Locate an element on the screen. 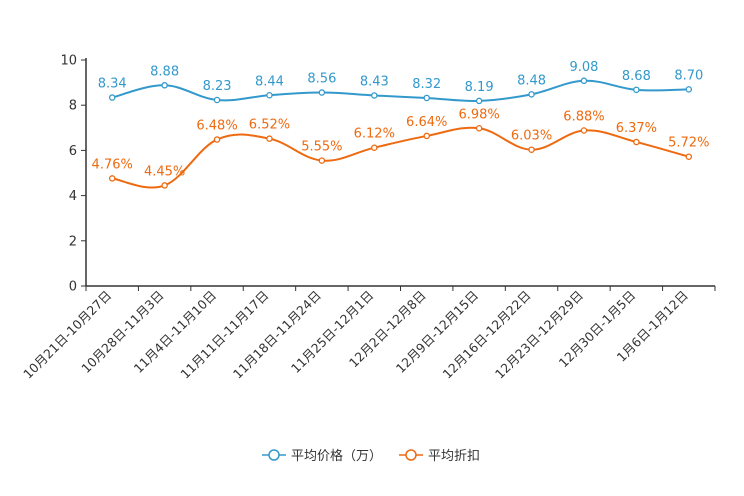 This screenshot has width=744, height=496. data-label: 9.08 is located at coordinates (583, 67).